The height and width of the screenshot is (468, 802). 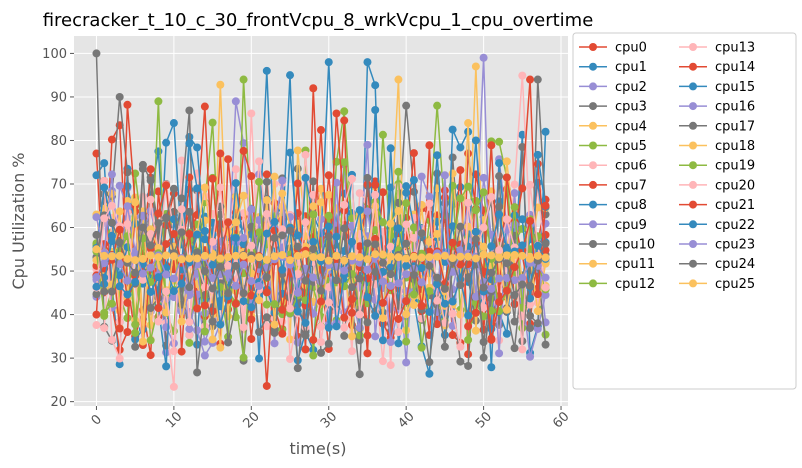 What do you see at coordinates (613, 67) in the screenshot?
I see `legend-item: cpu1` at bounding box center [613, 67].